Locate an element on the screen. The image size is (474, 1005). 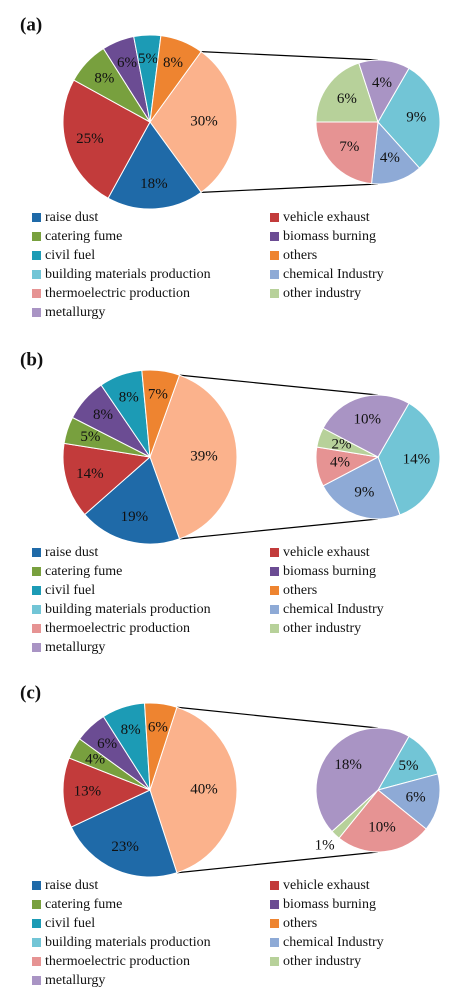
slice-label: 25% is located at coordinates (90, 139).